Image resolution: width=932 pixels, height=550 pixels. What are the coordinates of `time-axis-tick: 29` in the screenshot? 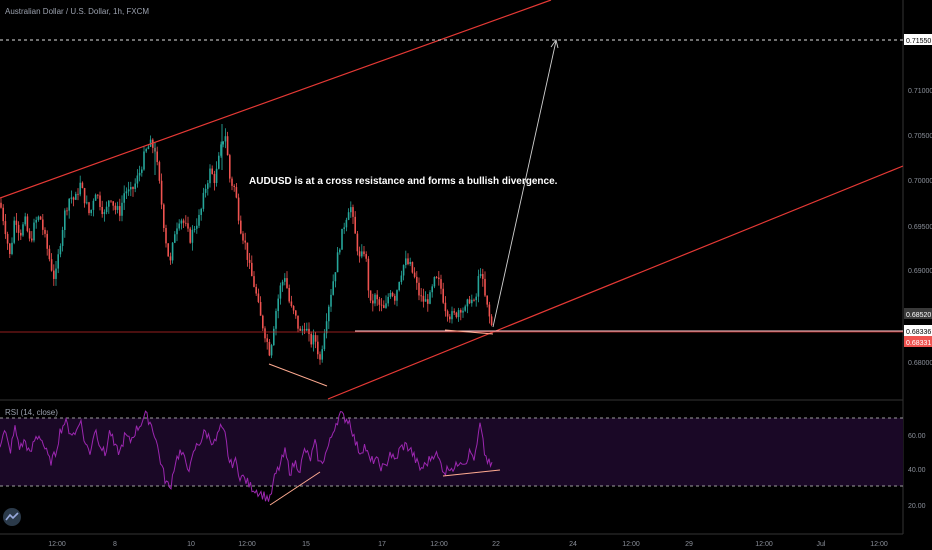 It's located at (689, 544).